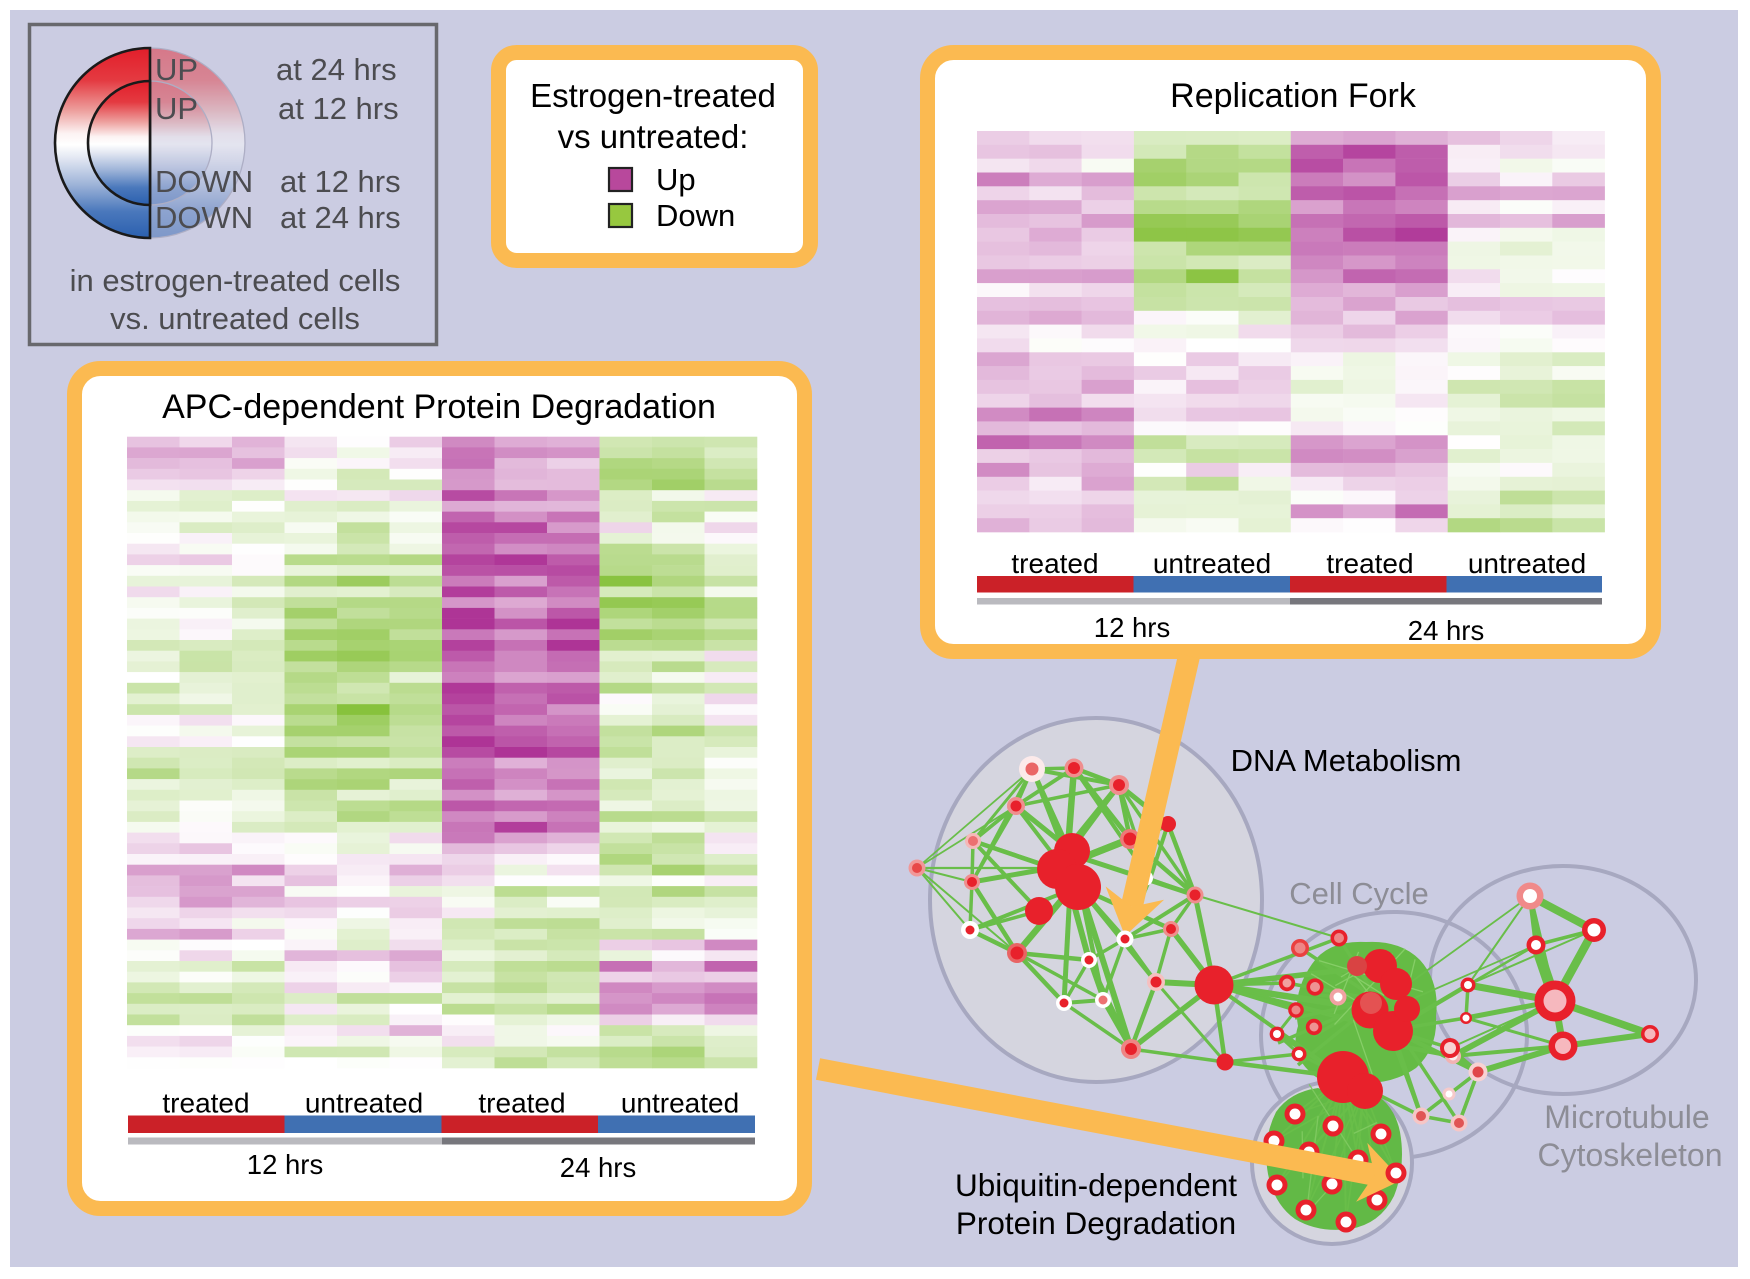  What do you see at coordinates (1096, 1223) in the screenshot?
I see `svg-text: Protein Degradation` at bounding box center [1096, 1223].